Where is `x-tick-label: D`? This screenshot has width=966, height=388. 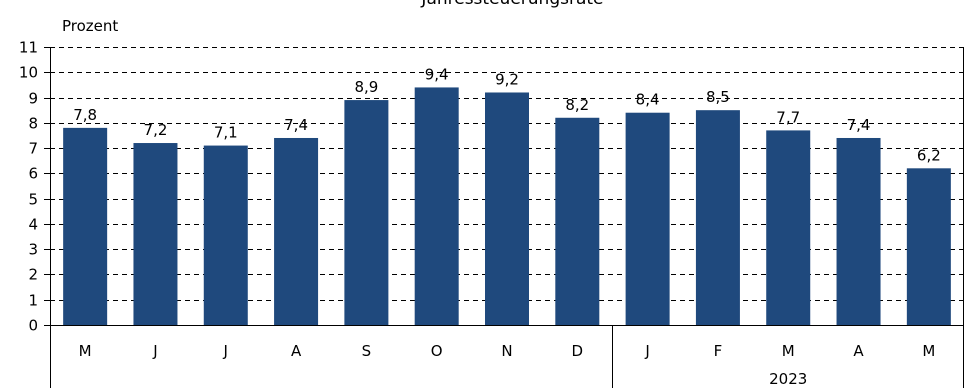
x-tick-label: D is located at coordinates (578, 351).